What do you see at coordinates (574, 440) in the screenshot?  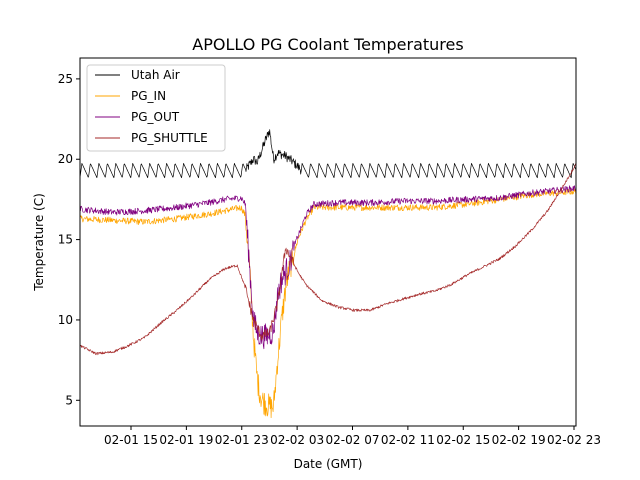 I see `x-tick-label: 02-02 23` at bounding box center [574, 440].